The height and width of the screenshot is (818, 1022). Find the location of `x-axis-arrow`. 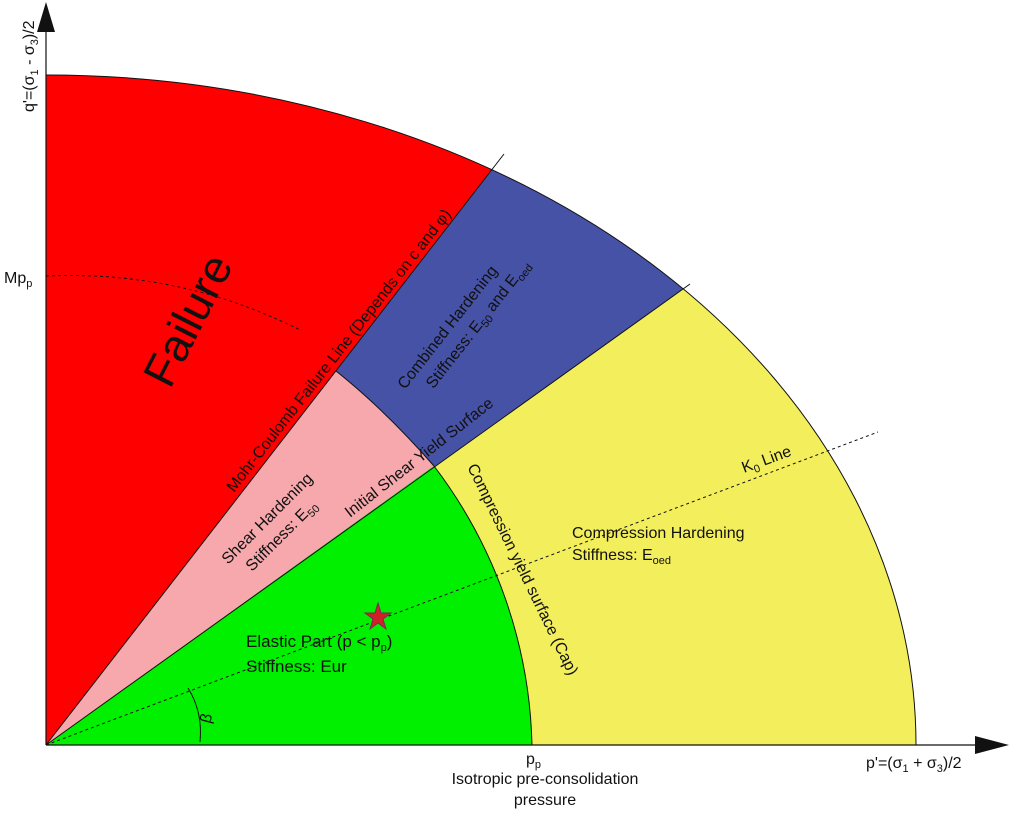

x-axis-arrow is located at coordinates (992, 745).